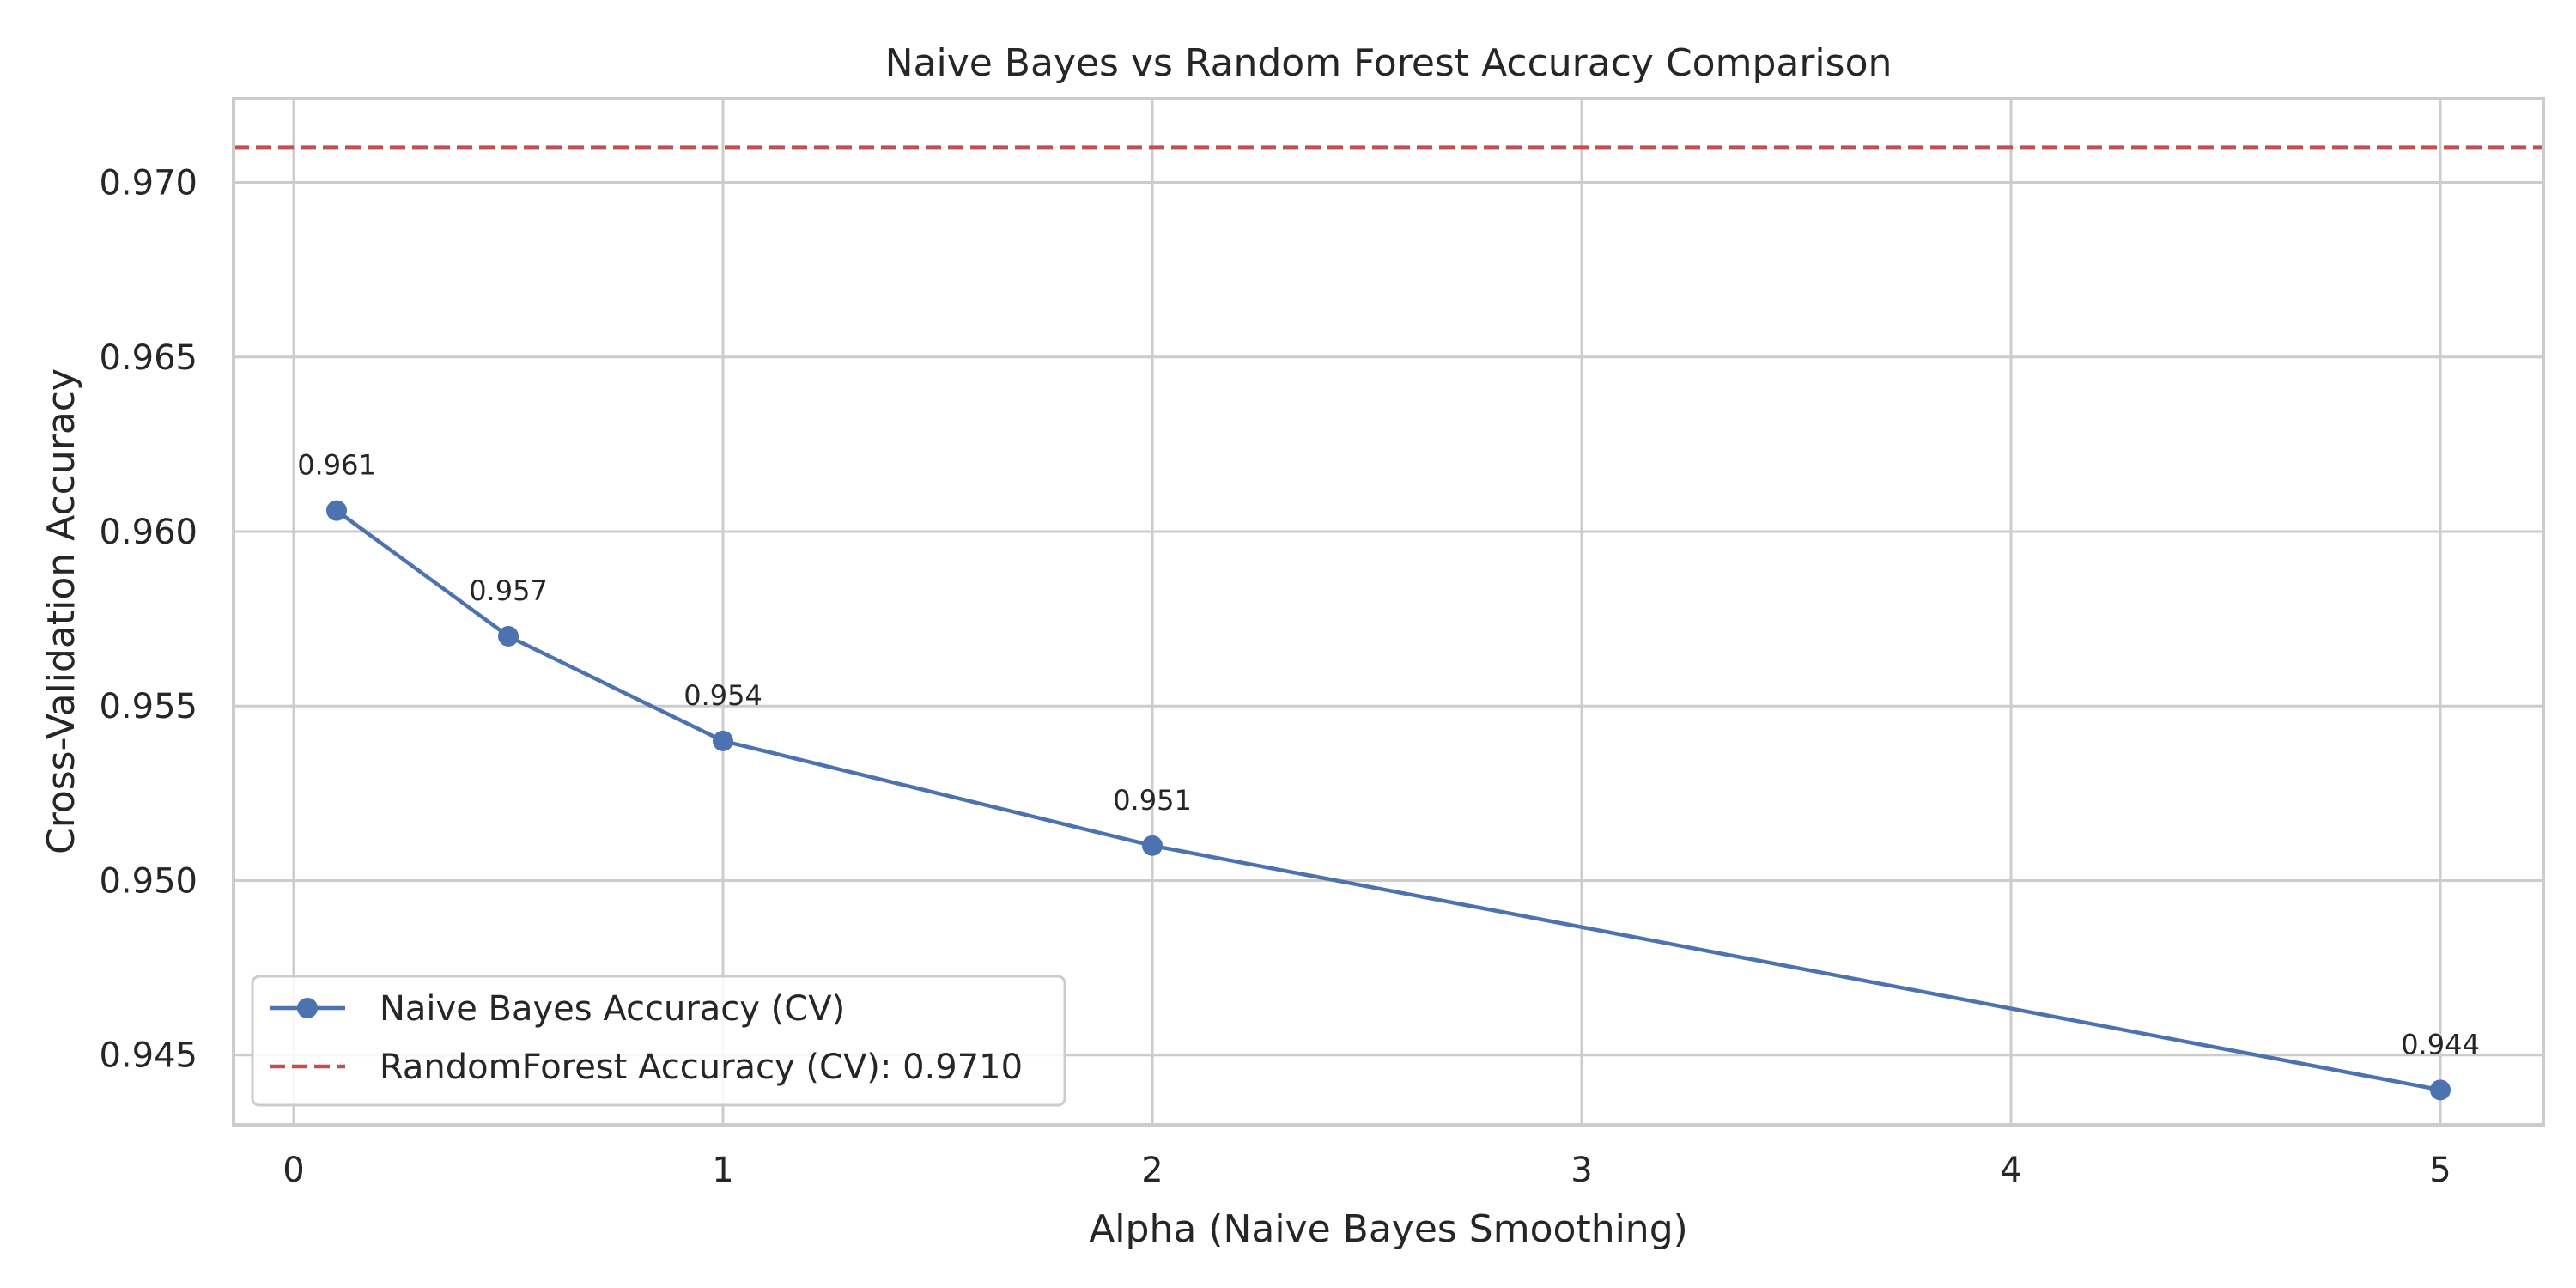 The height and width of the screenshot is (1288, 2576). Describe the element at coordinates (508, 590) in the screenshot. I see `data-label-1: 0.957` at that location.